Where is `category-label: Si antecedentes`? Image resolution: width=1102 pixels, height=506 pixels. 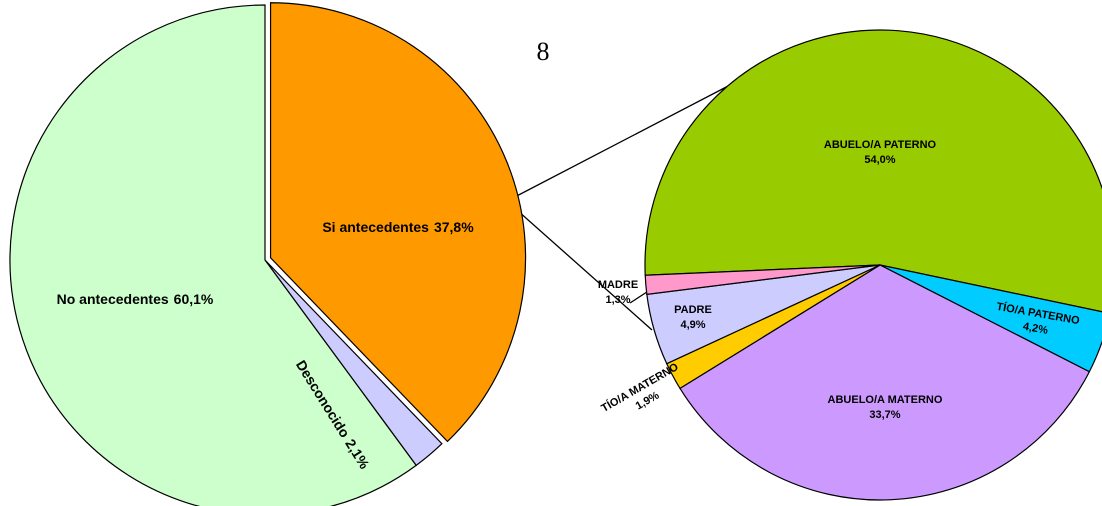
category-label: Si antecedentes is located at coordinates (375, 227).